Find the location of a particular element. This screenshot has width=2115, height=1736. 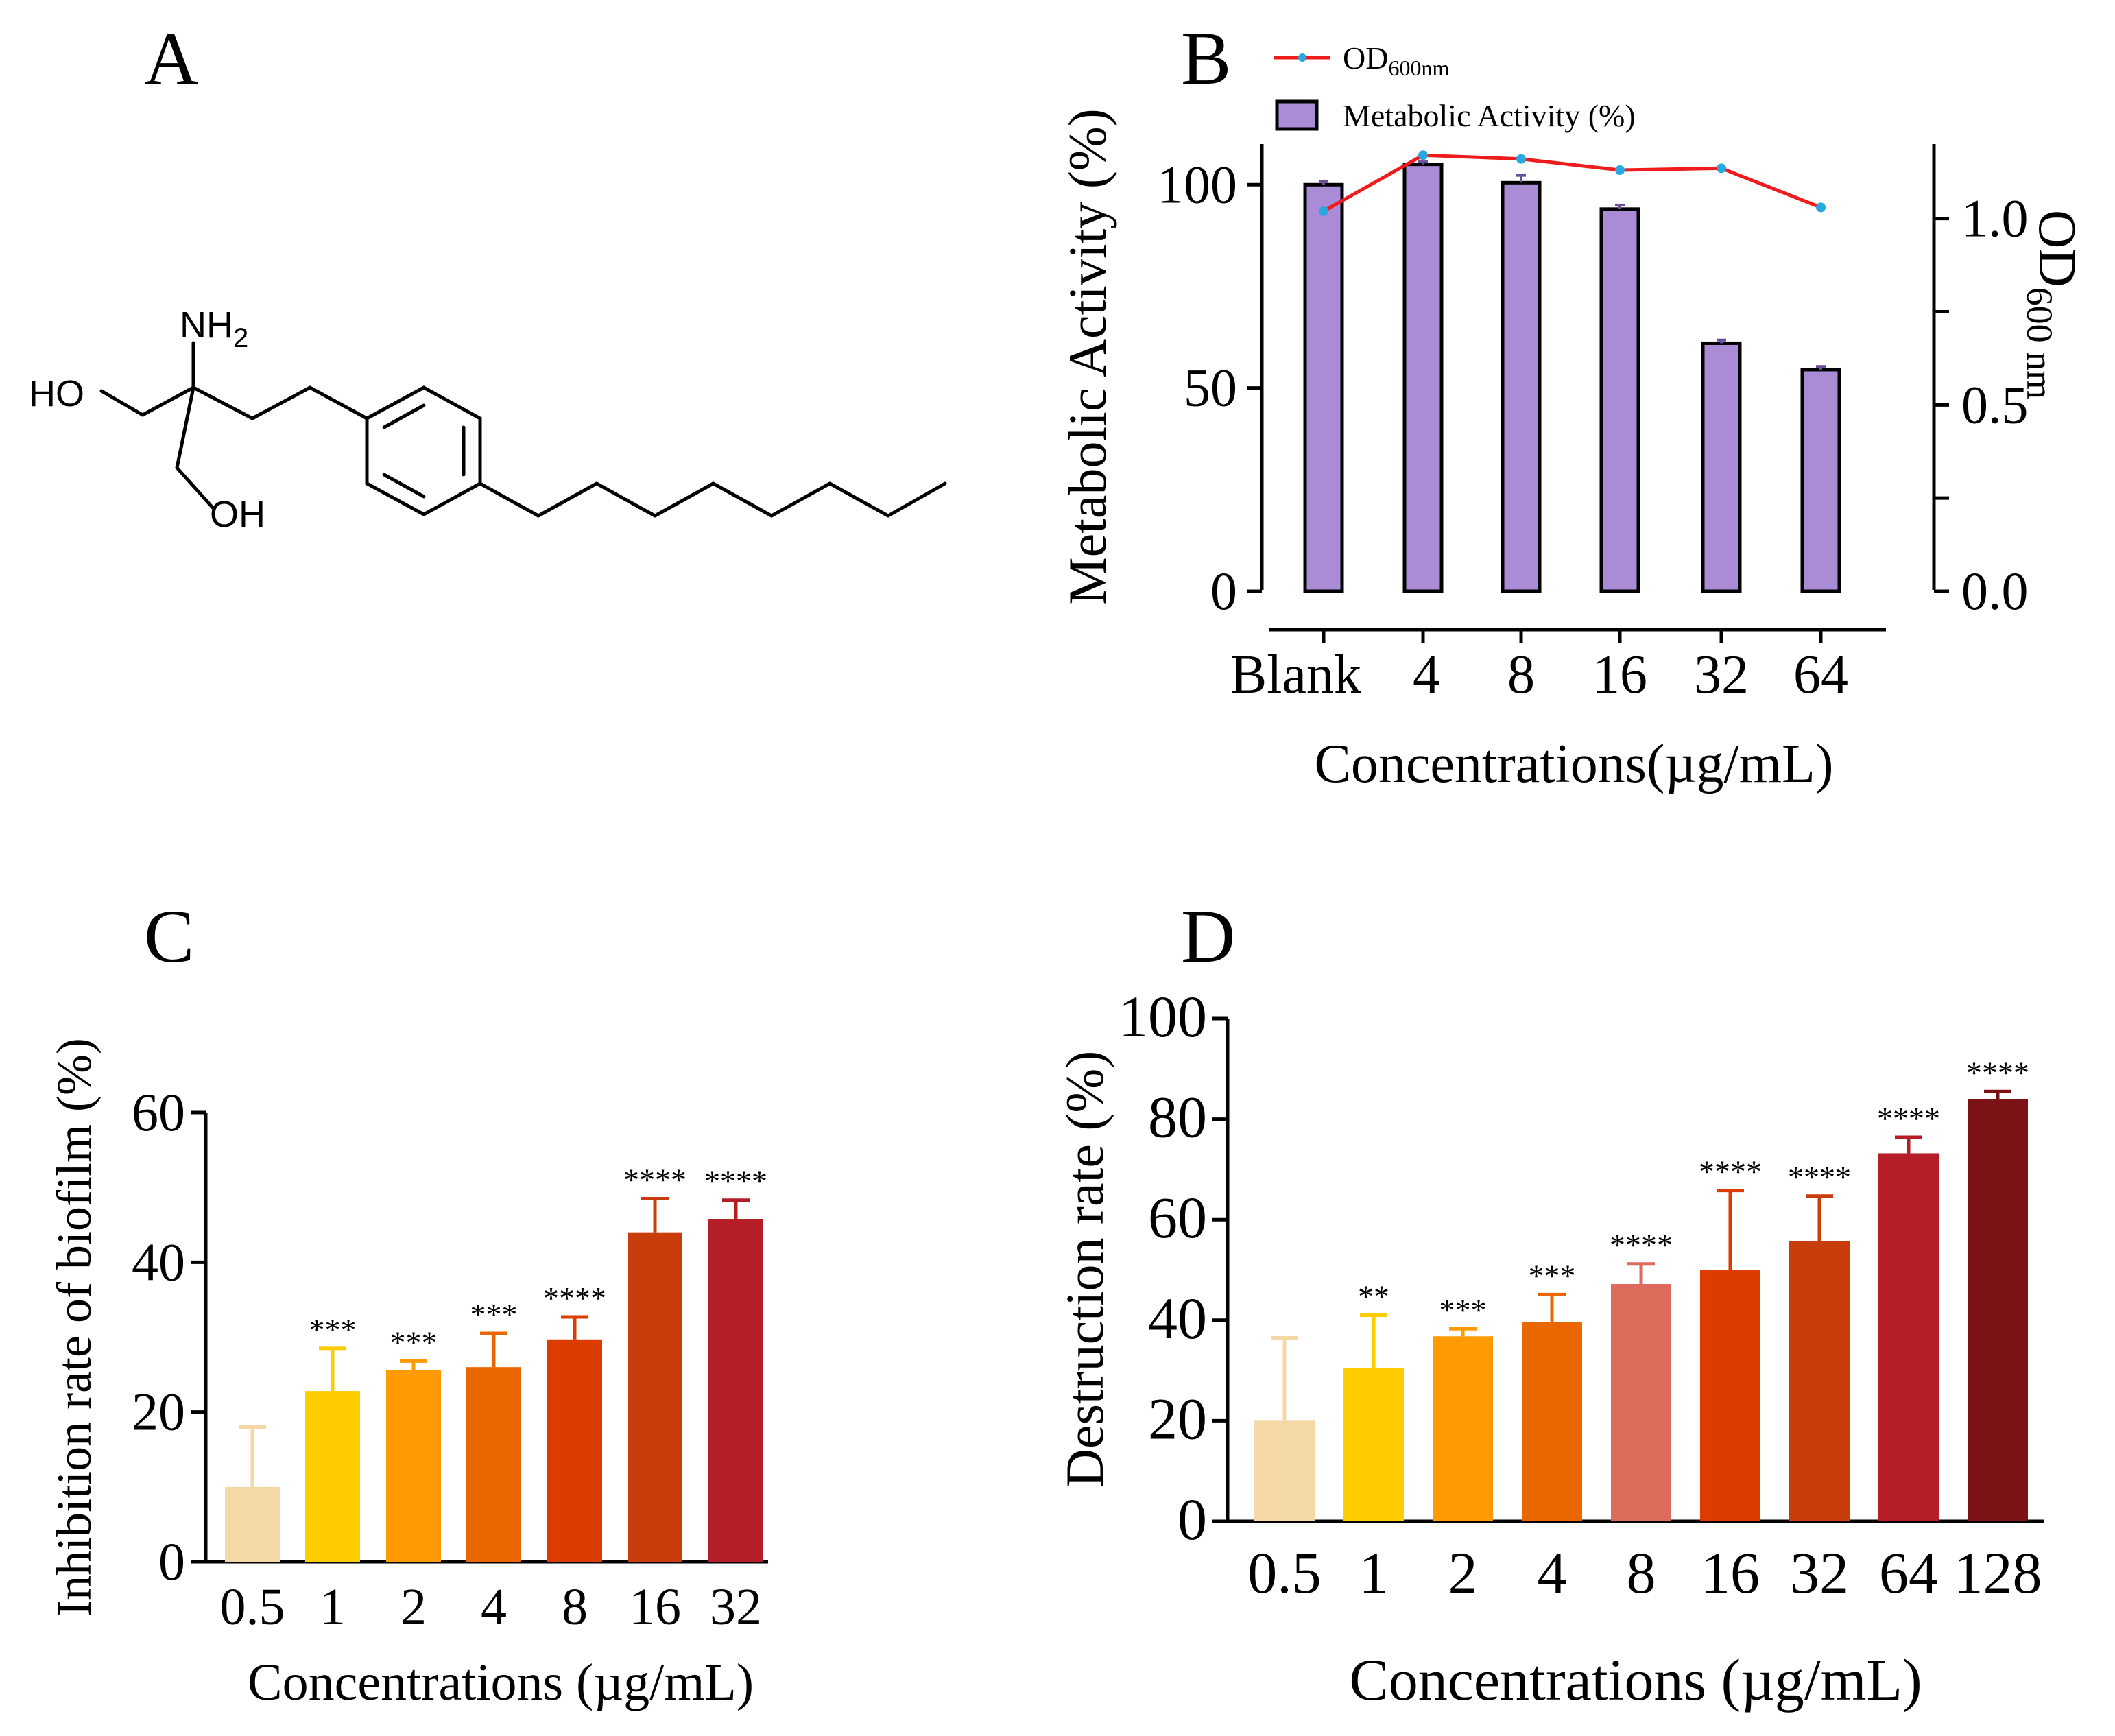

c-x-ticks: 0.5 1 2 4 8 16 32 is located at coordinates (492, 1607).